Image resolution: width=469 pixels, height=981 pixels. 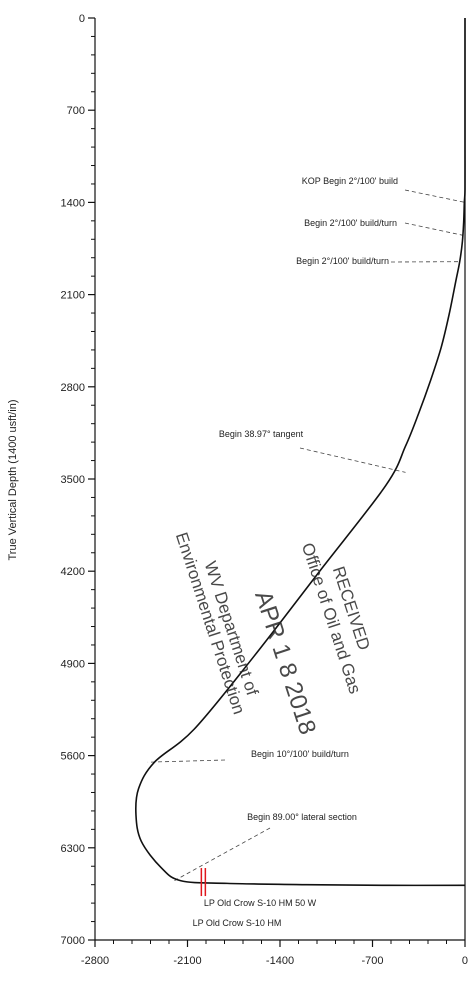 I want to click on y-tick-label: 4900, so click(x=73, y=664).